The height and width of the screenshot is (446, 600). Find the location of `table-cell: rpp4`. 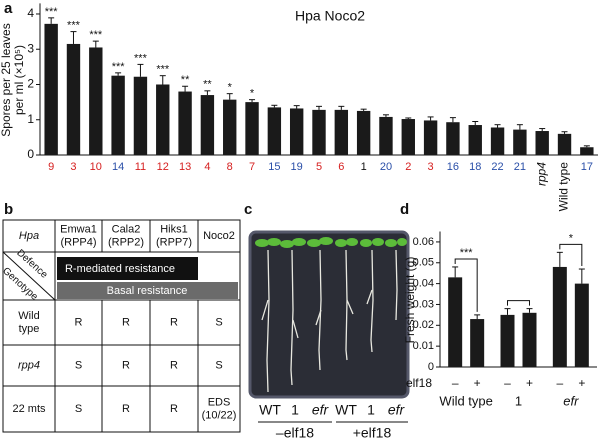

table-cell: rpp4 is located at coordinates (29, 365).